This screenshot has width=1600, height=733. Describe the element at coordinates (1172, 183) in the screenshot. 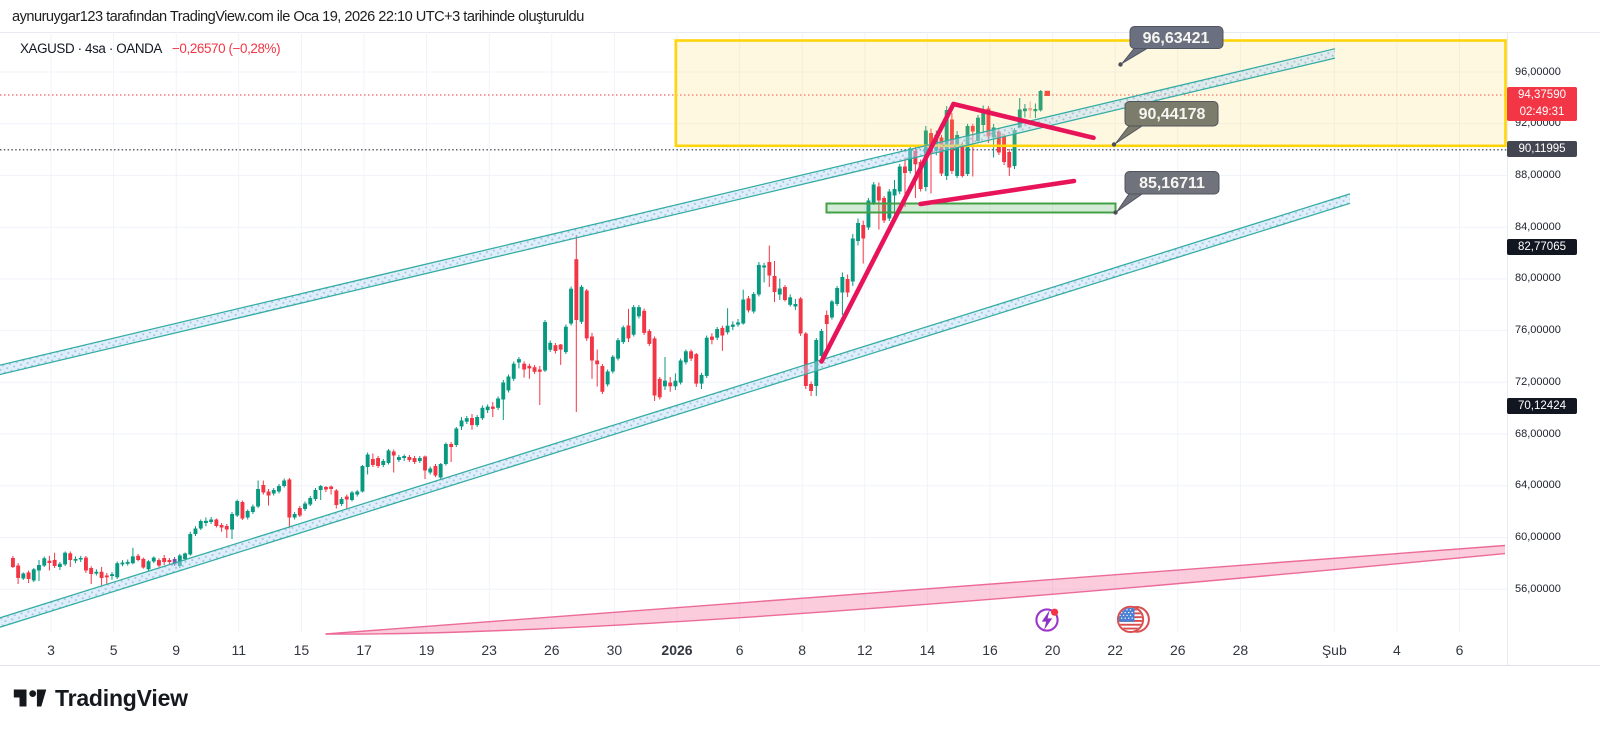

I see `svg-text: 85,16711` at that location.